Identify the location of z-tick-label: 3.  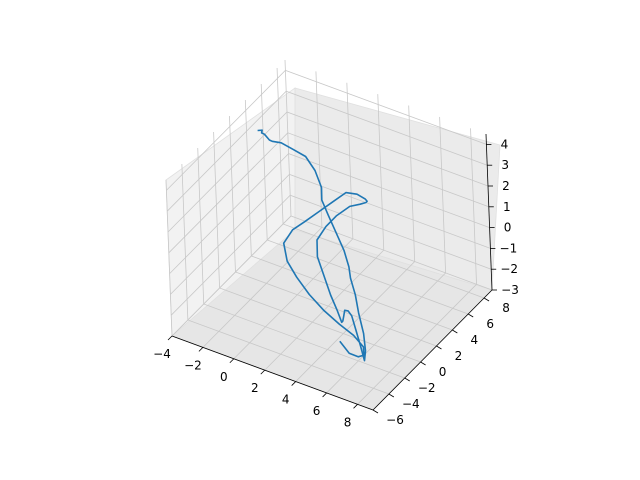
(505, 165).